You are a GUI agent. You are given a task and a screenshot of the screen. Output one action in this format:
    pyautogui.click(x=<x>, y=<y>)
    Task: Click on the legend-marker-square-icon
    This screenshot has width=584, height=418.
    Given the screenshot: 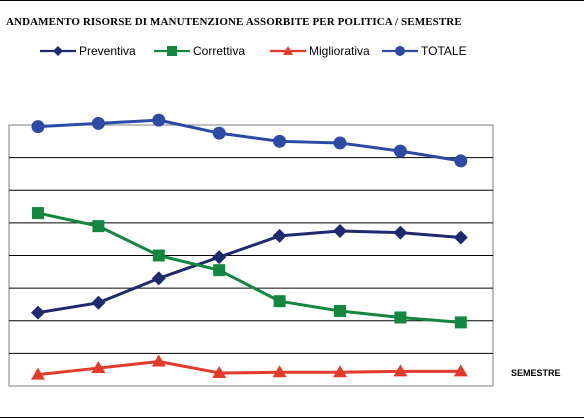 What is the action you would take?
    pyautogui.click(x=172, y=51)
    